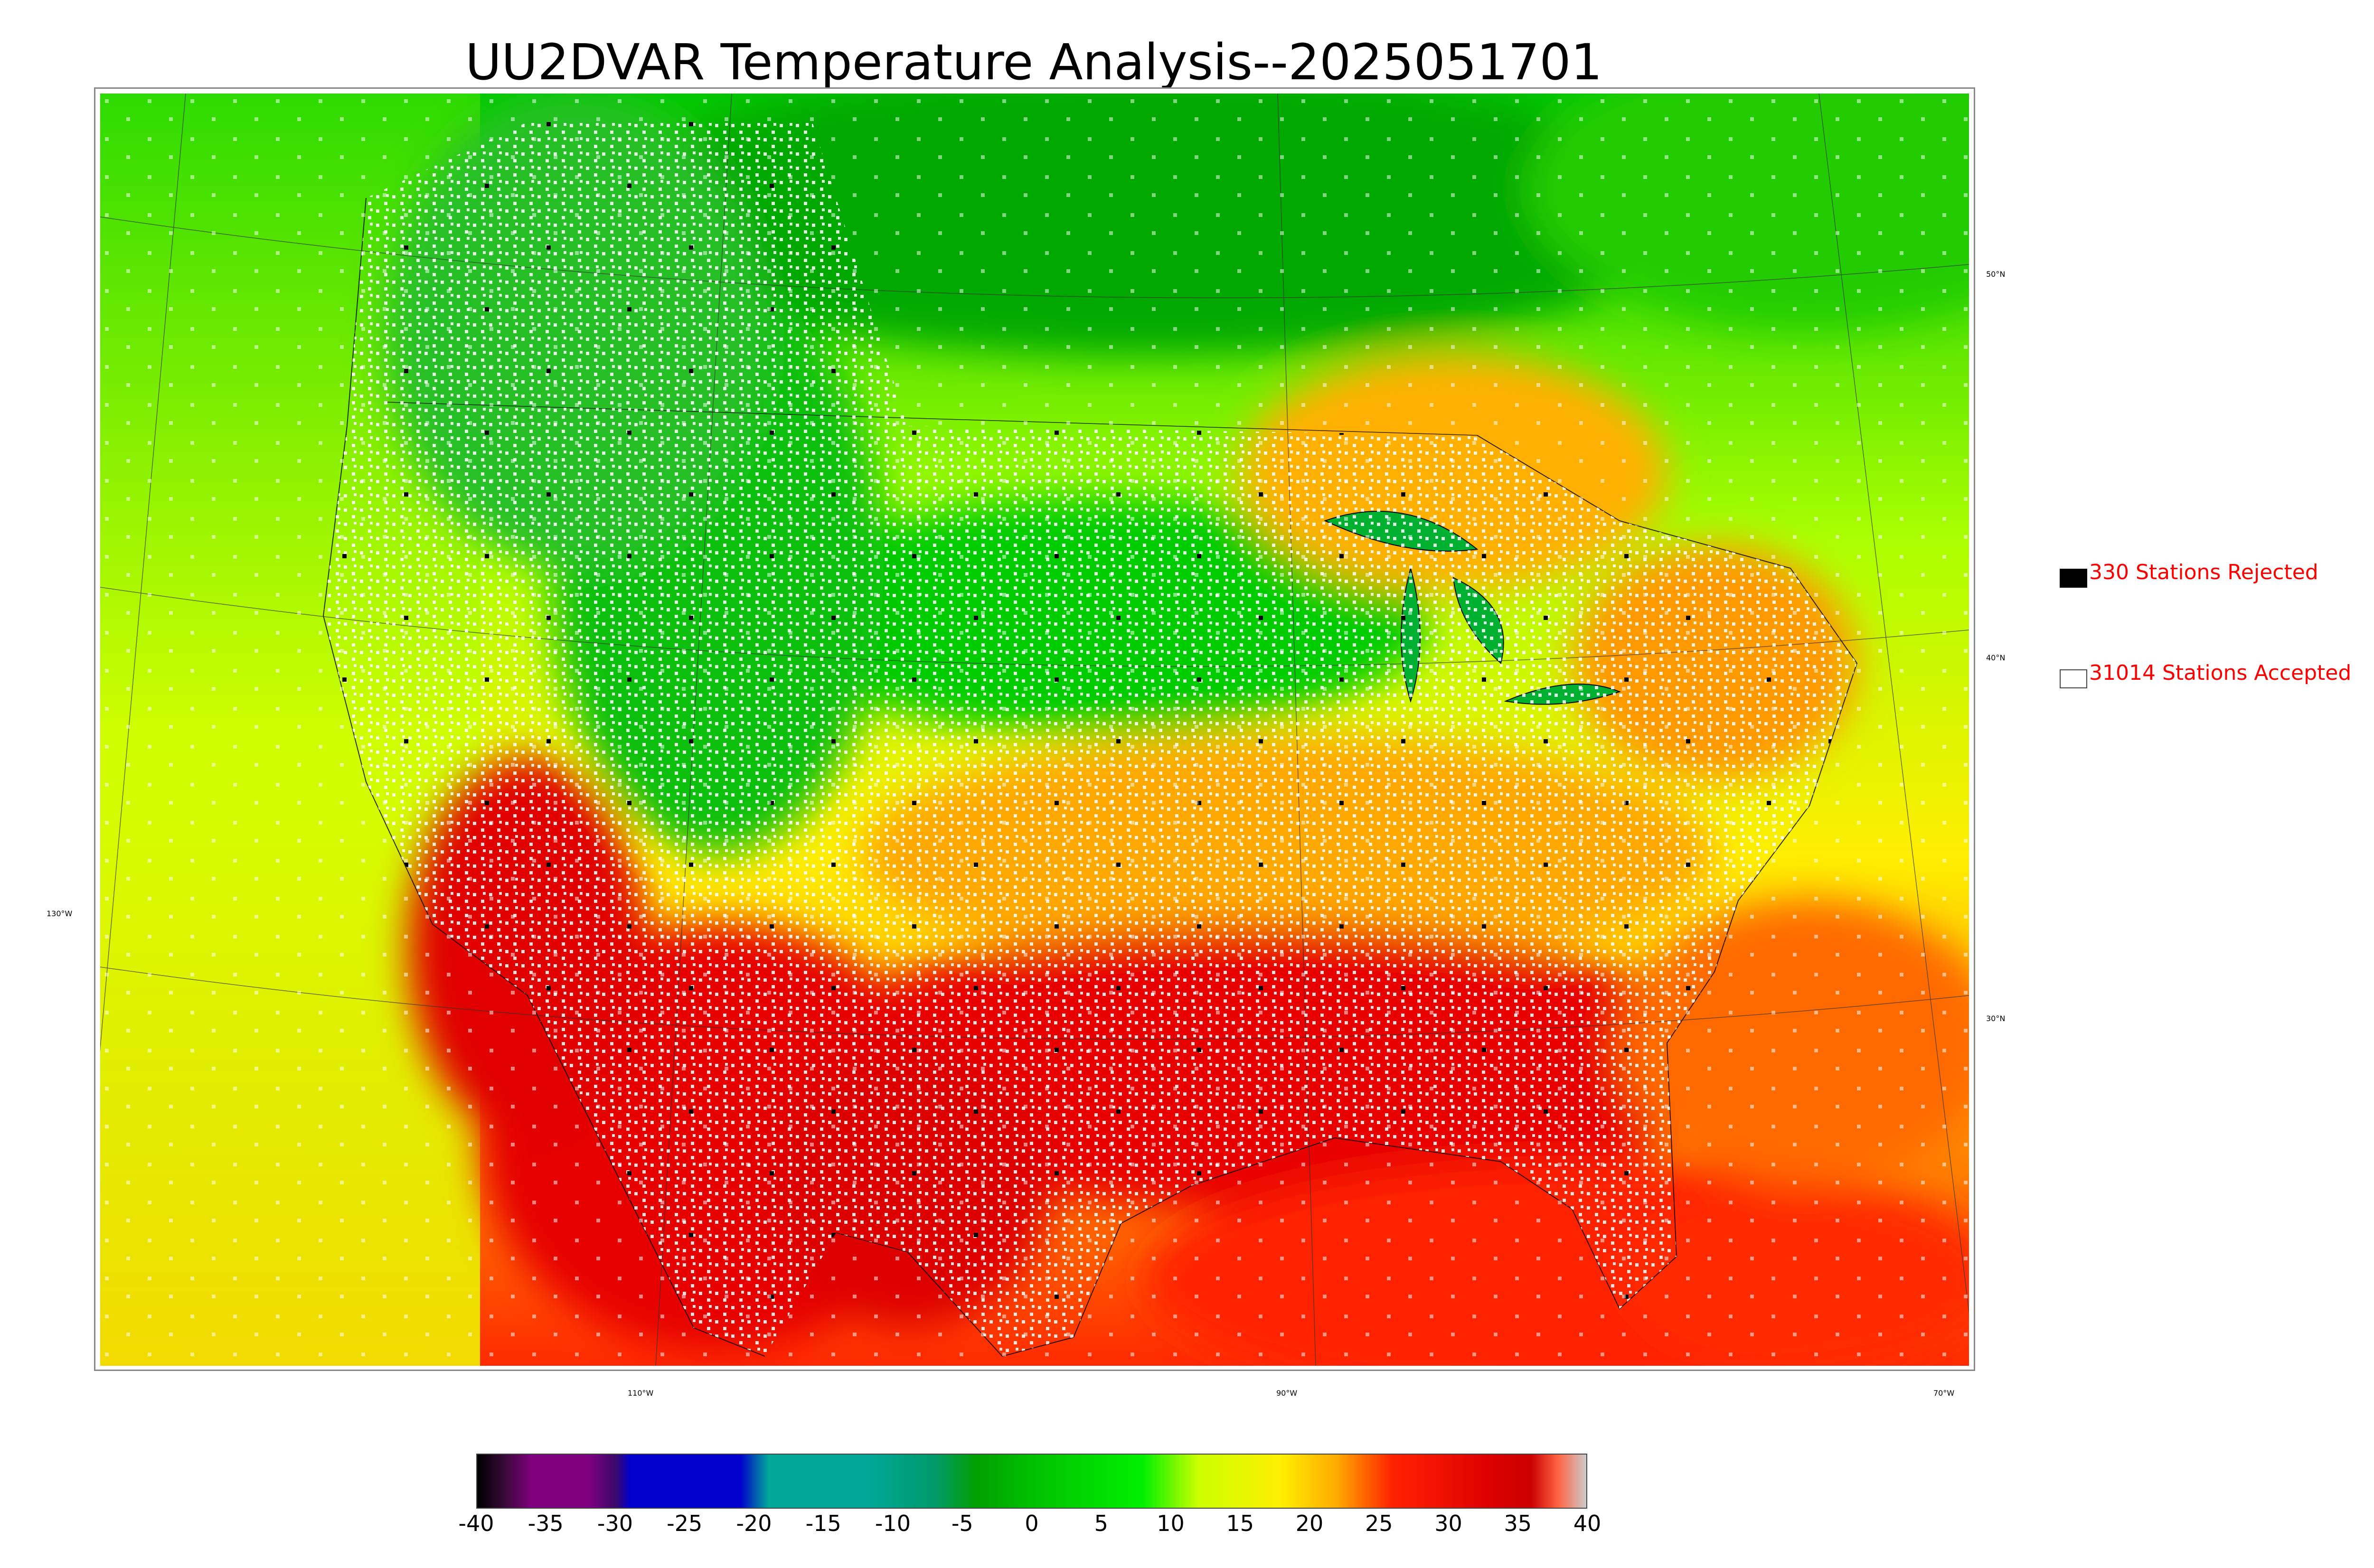 Image resolution: width=2374 pixels, height=1568 pixels. Describe the element at coordinates (1240, 1524) in the screenshot. I see `colorbar-tick-label: 15` at that location.